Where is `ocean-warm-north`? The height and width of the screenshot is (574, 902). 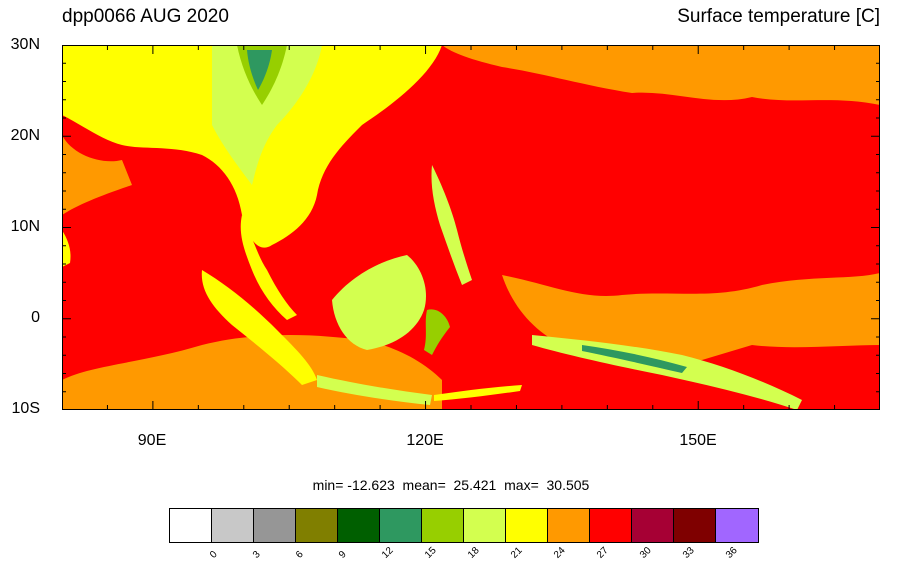 ocean-warm-north is located at coordinates (661, 75).